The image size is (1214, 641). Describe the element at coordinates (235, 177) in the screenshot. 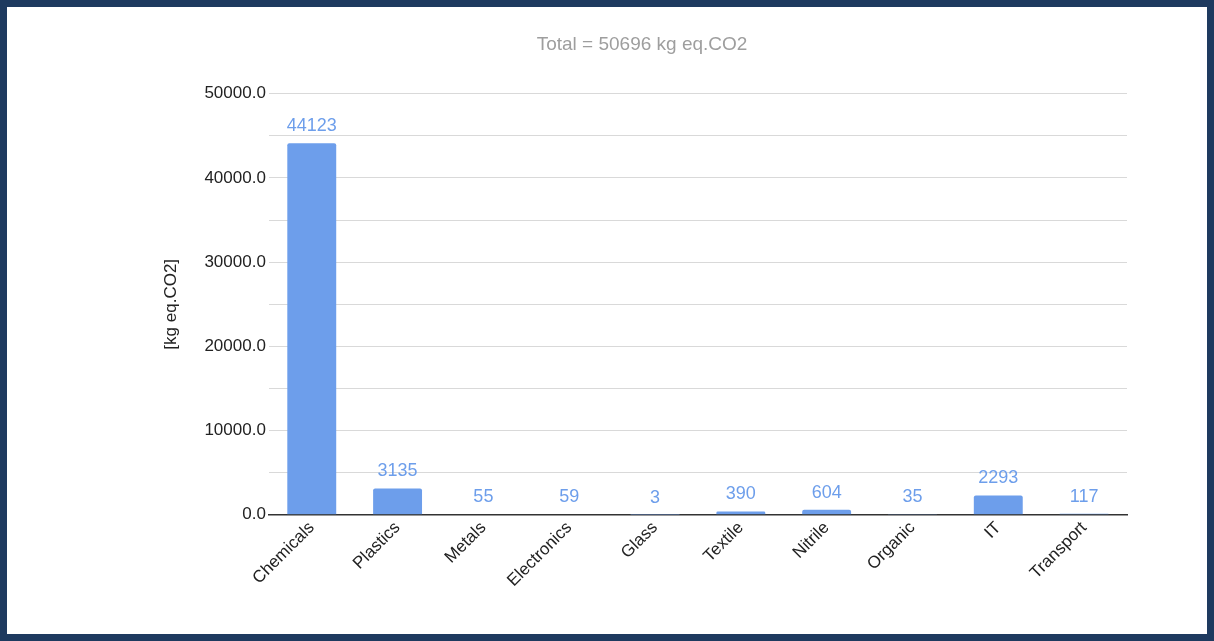

I see `y-tick-label: 40000.0` at that location.